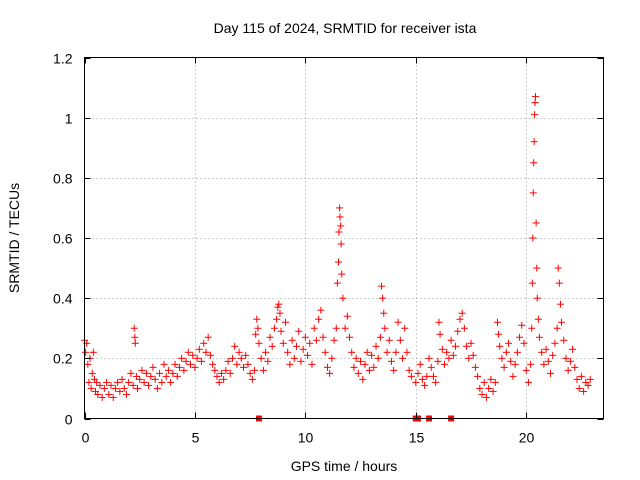 The height and width of the screenshot is (480, 640). I want to click on x-tick-label: 5, so click(196, 438).